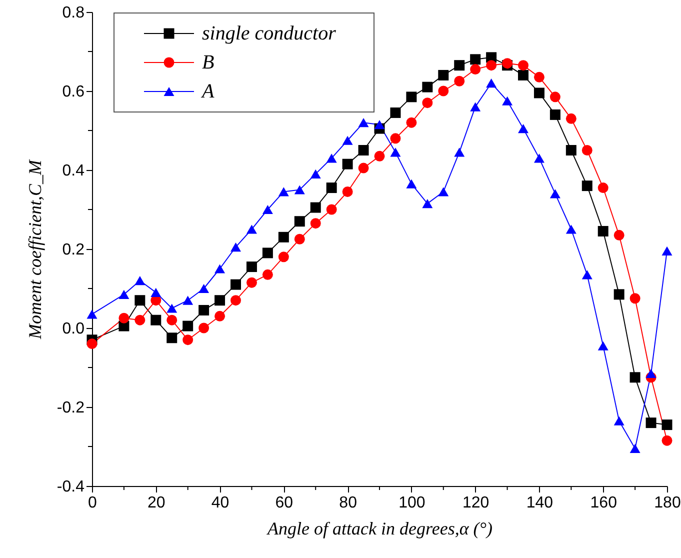  I want to click on x-tick-label: 180, so click(667, 503).